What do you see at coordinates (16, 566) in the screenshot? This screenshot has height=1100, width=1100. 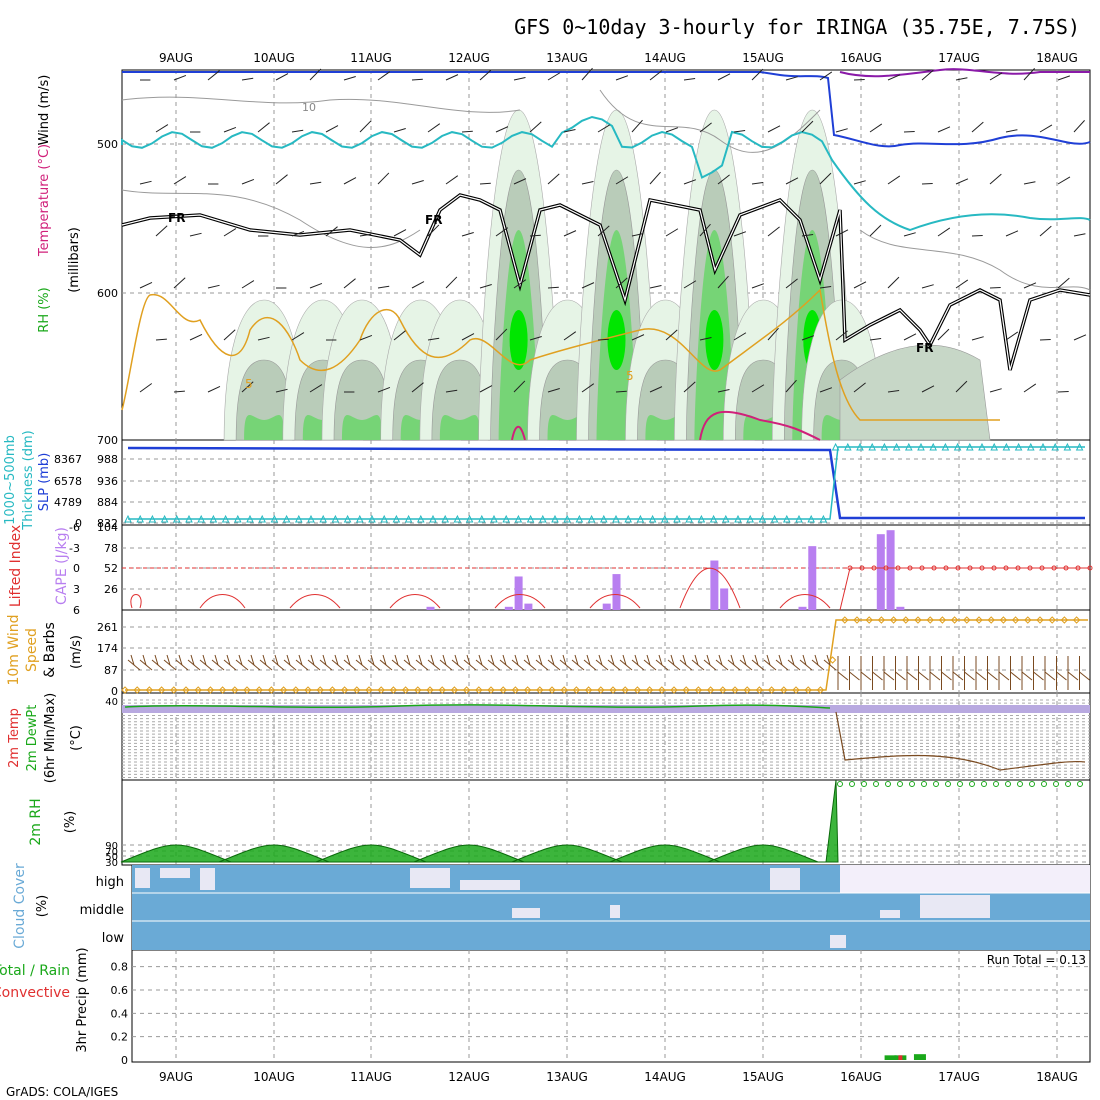 I see `label-lifted-index: Lifted Index` at bounding box center [16, 566].